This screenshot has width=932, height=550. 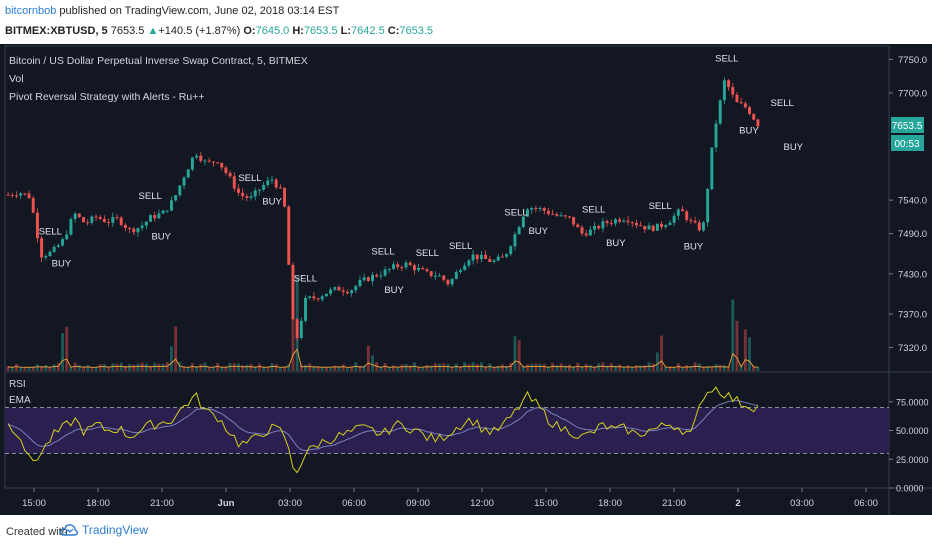 What do you see at coordinates (31, 11) in the screenshot?
I see `author-link: bitcornbob` at bounding box center [31, 11].